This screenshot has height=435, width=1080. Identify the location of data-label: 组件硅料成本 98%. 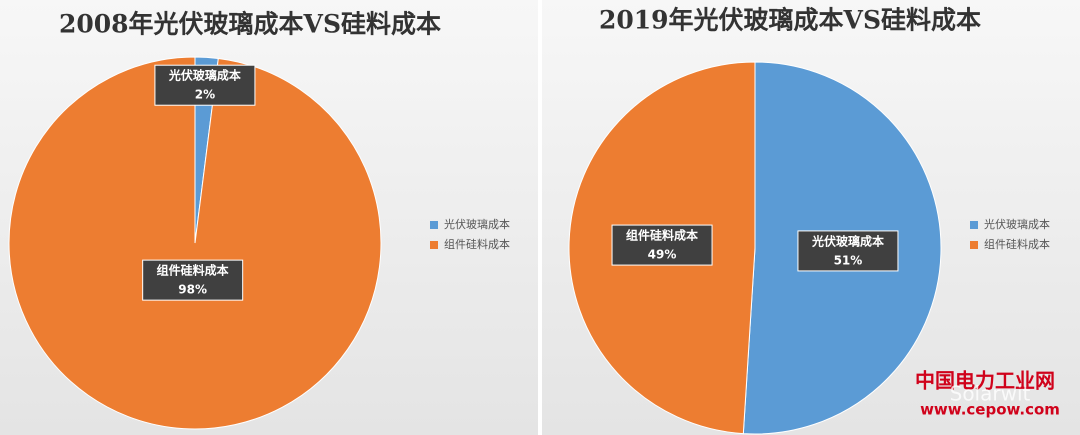
(193, 280).